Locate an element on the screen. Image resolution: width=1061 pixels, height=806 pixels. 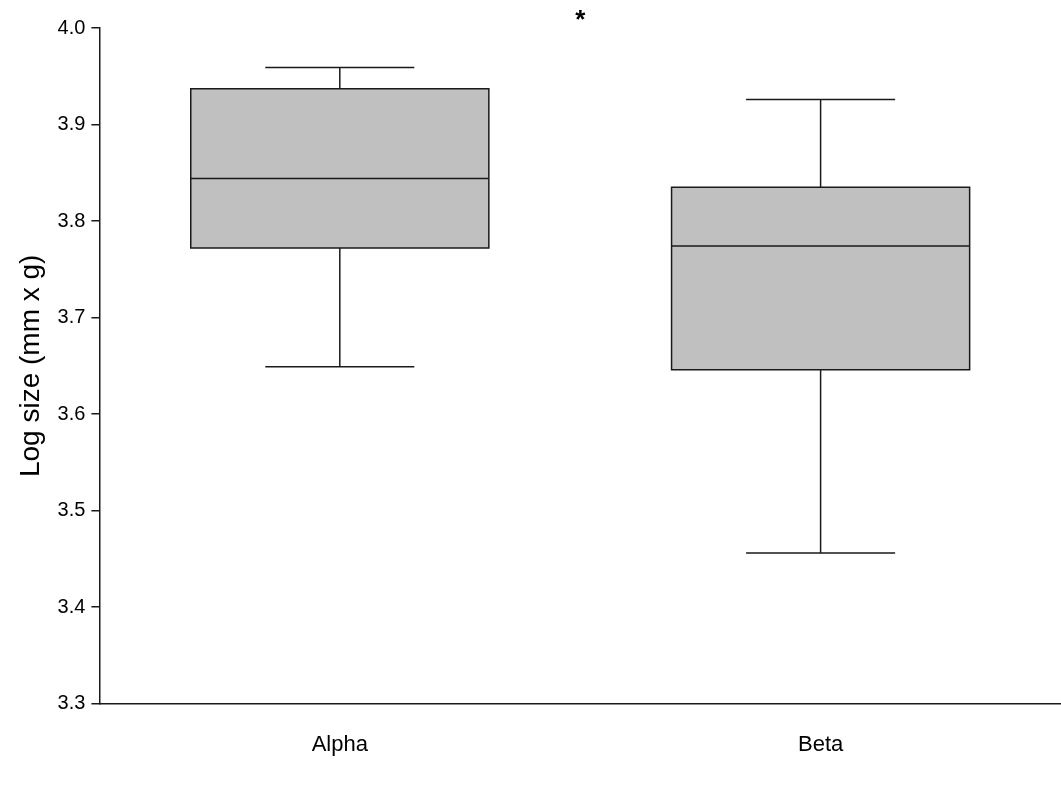
y-tick-label: 3.9 is located at coordinates (71, 123).